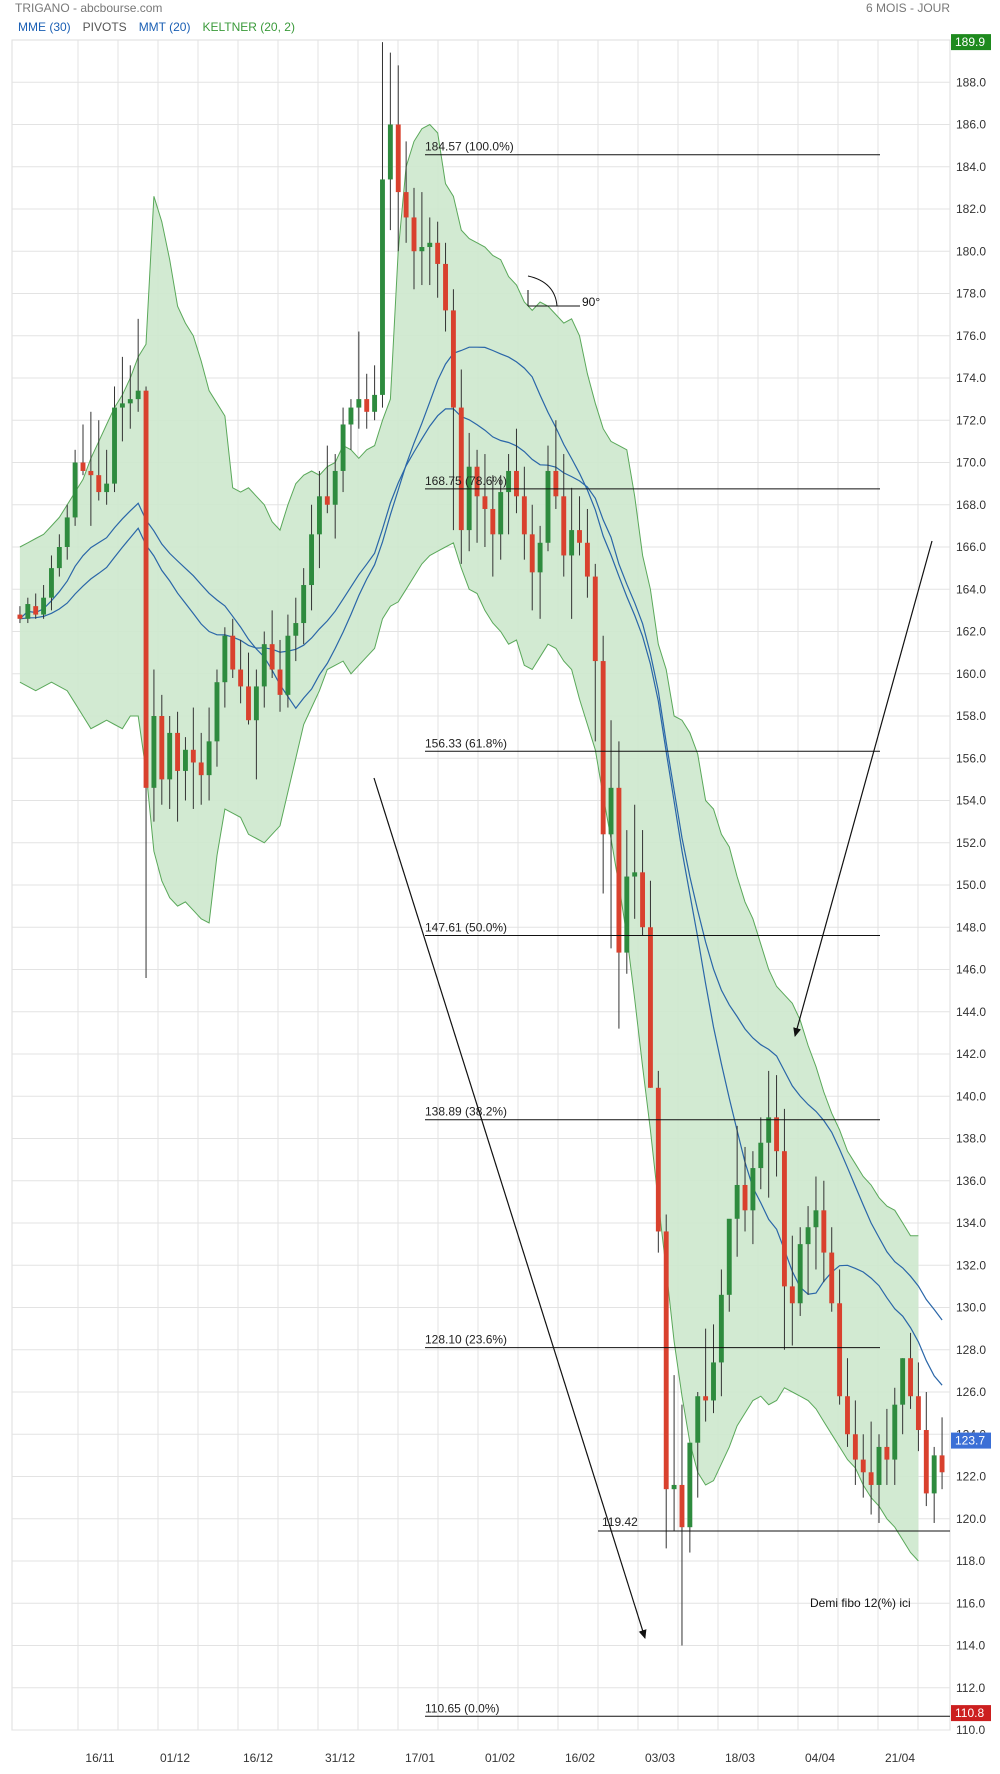 This screenshot has height=1774, width=1000. Describe the element at coordinates (971, 82) in the screenshot. I see `y-tick-label: 188.0` at that location.